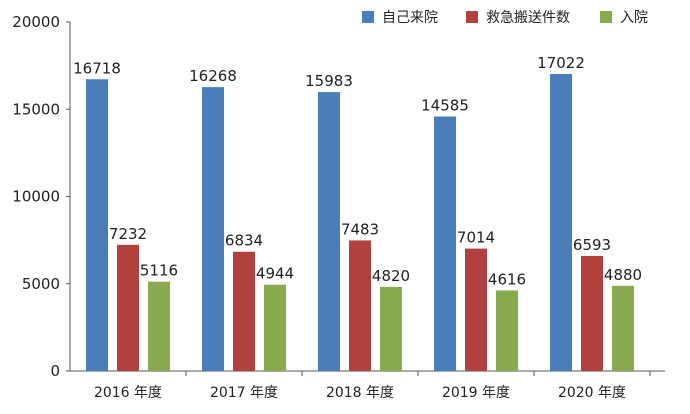  Describe the element at coordinates (159, 271) in the screenshot. I see `data-label: 5116` at that location.